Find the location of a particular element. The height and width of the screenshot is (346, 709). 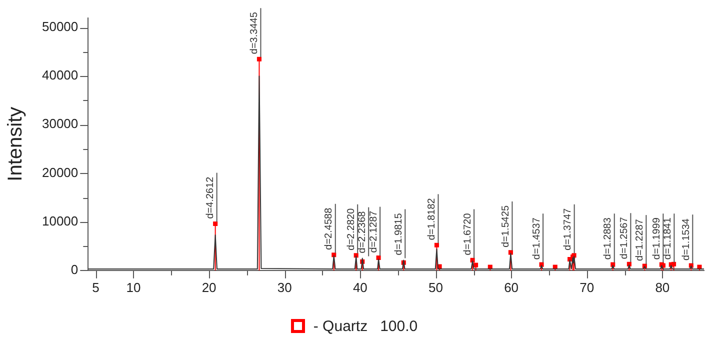

annotation: d=1.5425 is located at coordinates (506, 226).